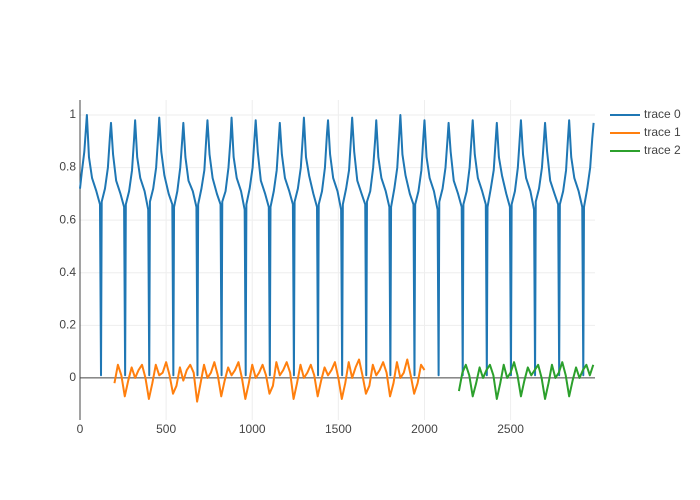 This screenshot has height=500, width=700. Describe the element at coordinates (252, 429) in the screenshot. I see `x-tick-label: 1000` at that location.